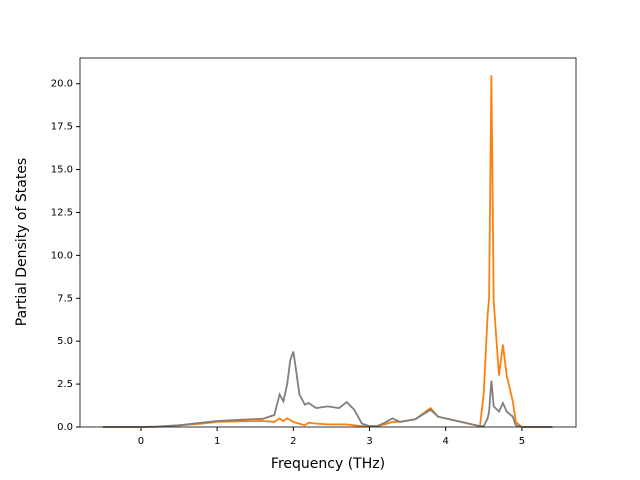  What do you see at coordinates (62, 127) in the screenshot?
I see `y-tick-label: 17.5` at bounding box center [62, 127].